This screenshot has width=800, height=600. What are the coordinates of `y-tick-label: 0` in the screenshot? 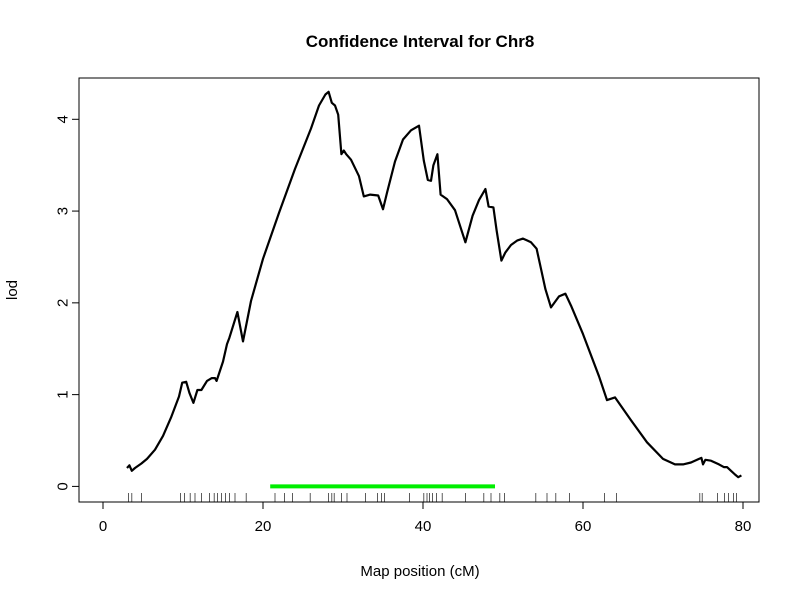 It's located at (62, 486).